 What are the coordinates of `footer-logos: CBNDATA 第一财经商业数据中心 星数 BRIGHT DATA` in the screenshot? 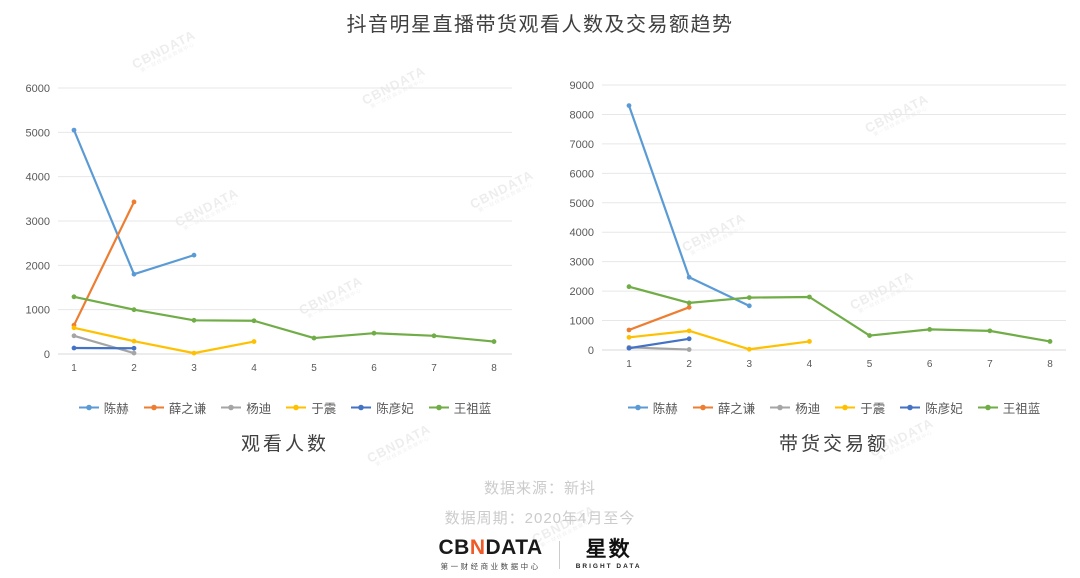 It's located at (540, 554).